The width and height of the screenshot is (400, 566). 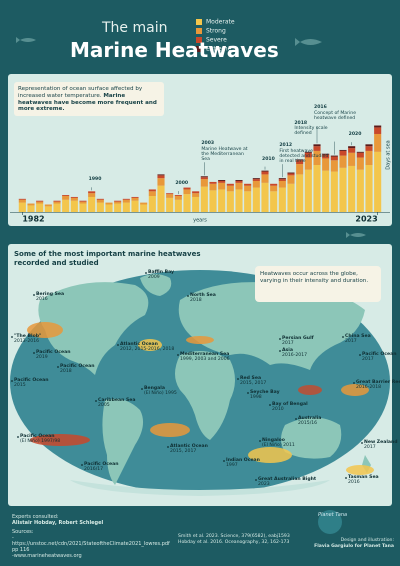 What do you see at coordinates (389, 154) in the screenshot?
I see `y-axis-label: Days at sea` at bounding box center [389, 154].